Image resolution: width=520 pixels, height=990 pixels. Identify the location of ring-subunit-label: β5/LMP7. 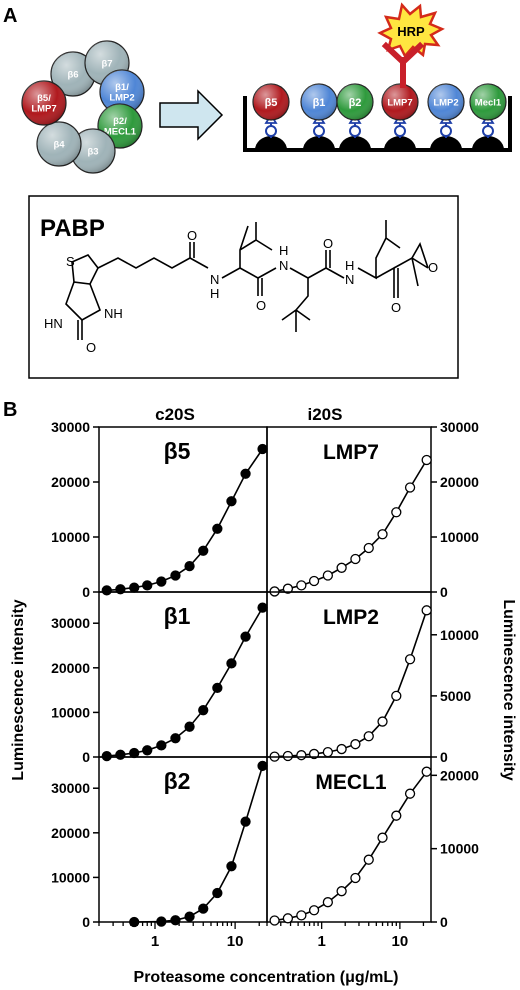
(43, 103).